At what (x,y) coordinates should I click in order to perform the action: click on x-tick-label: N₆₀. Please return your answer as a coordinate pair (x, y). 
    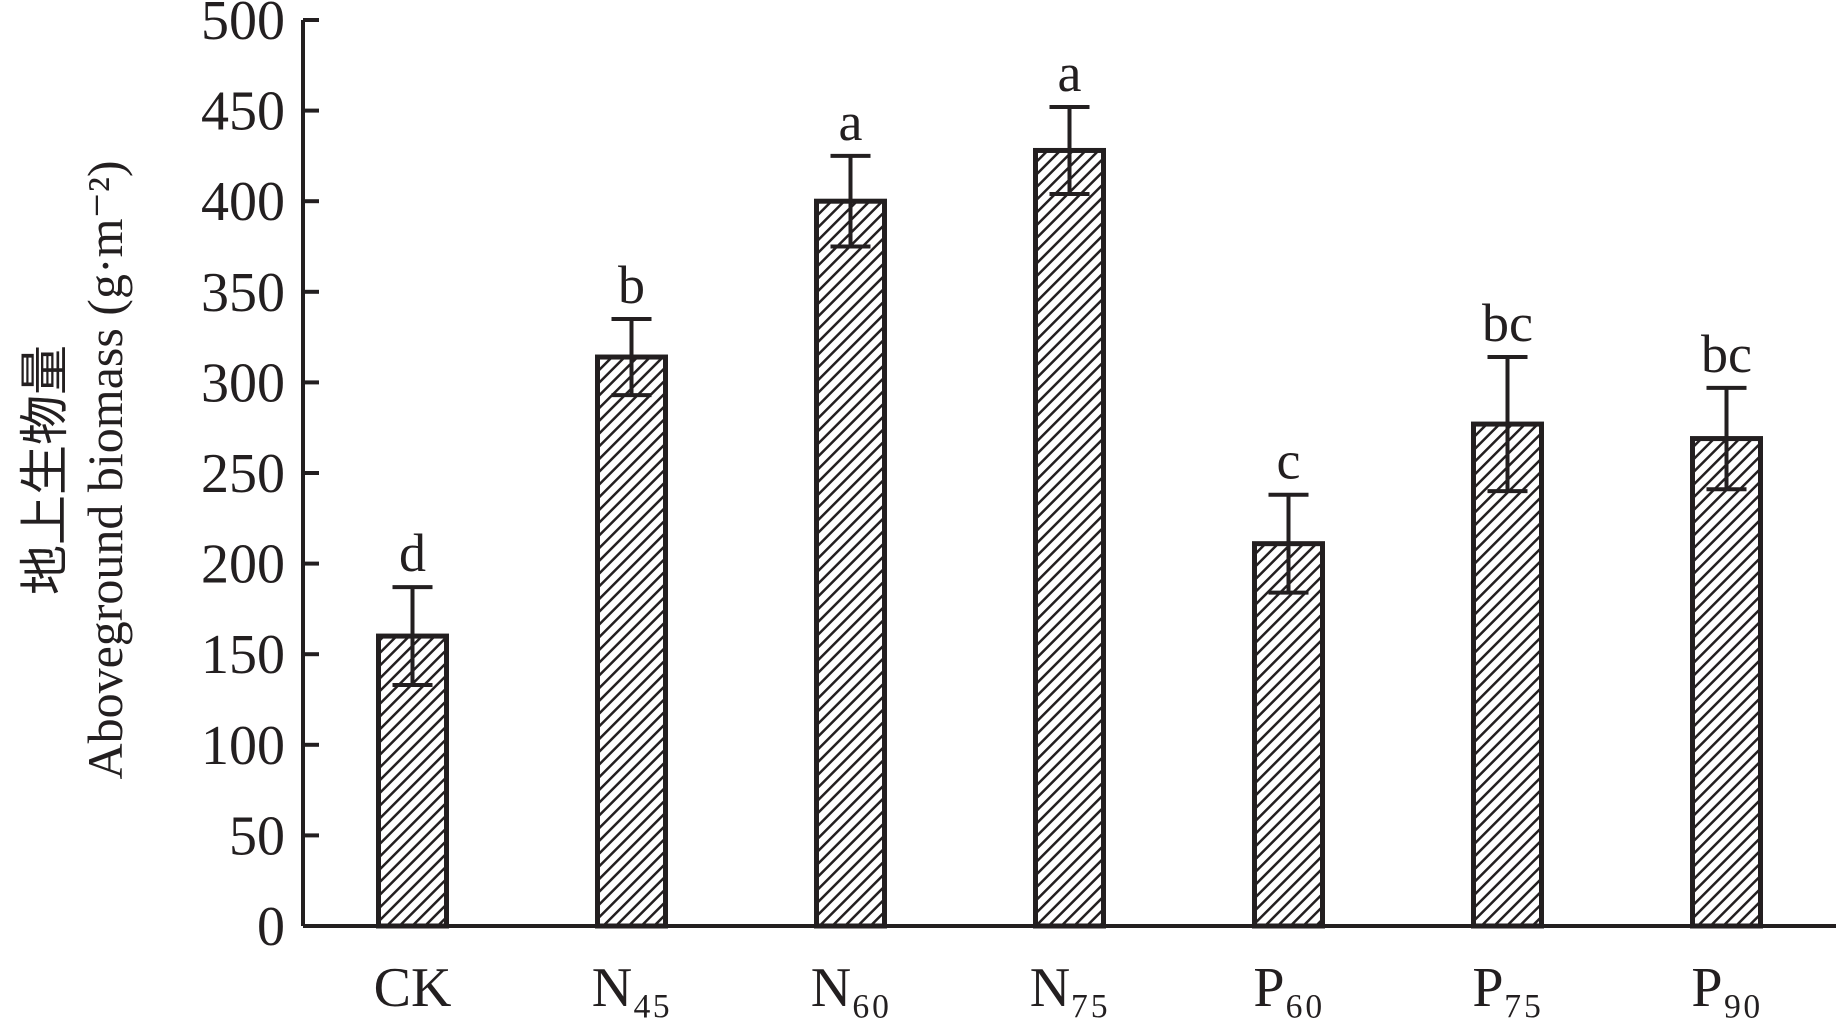
    Looking at the image, I should click on (851, 987).